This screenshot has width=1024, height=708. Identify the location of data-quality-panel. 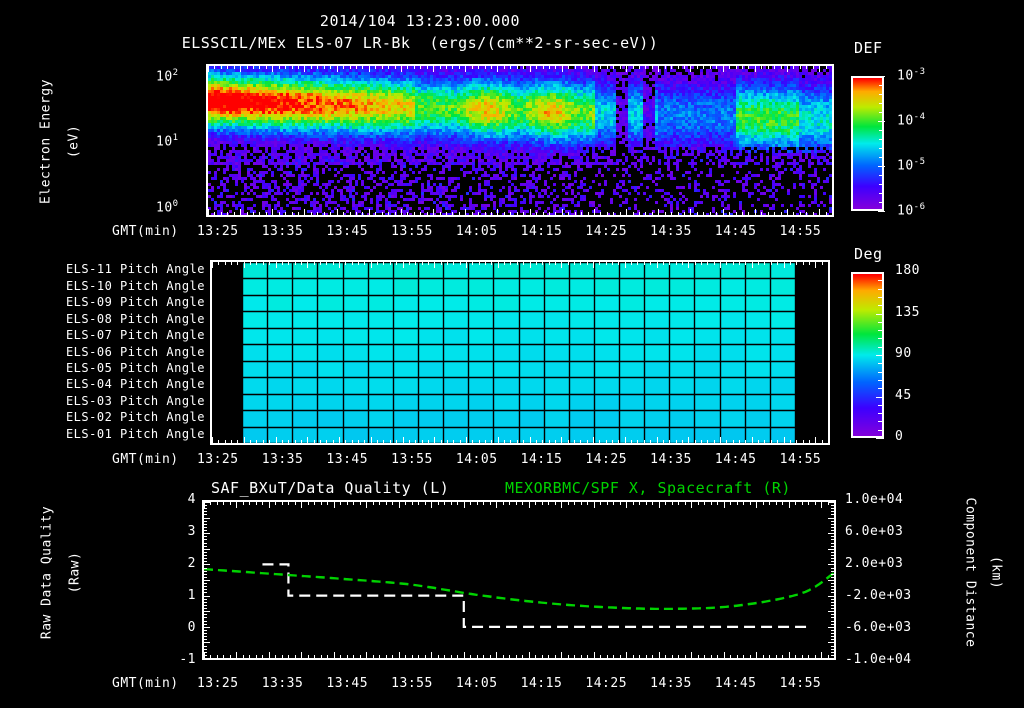
(519, 580).